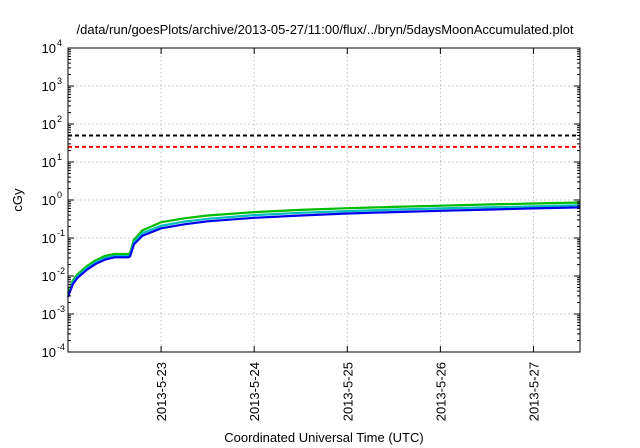 This screenshot has width=640, height=448. What do you see at coordinates (440, 391) in the screenshot?
I see `x-tick-label: 2013-5-26` at bounding box center [440, 391].